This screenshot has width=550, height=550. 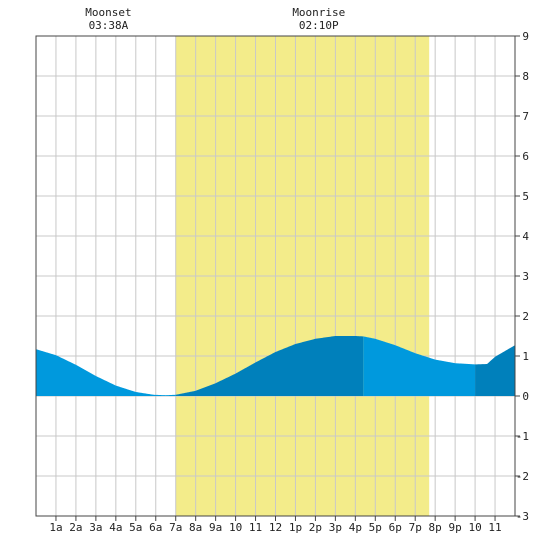 What do you see at coordinates (295, 527) in the screenshot?
I see `x-tick-label: 1p` at bounding box center [295, 527].